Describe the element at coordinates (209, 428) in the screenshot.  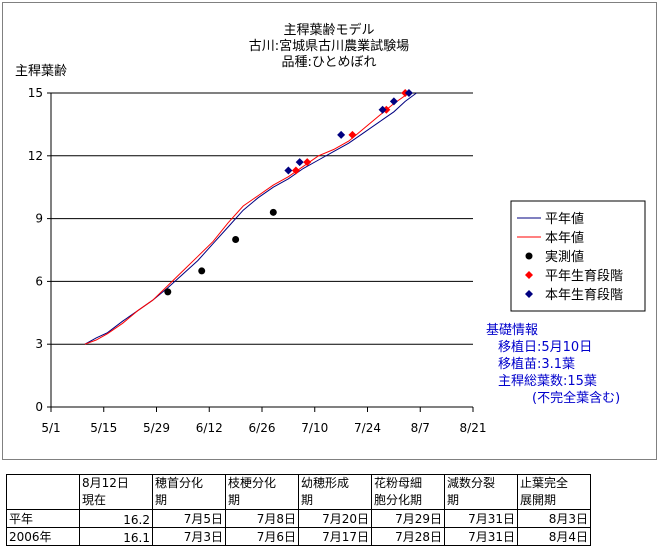
I see `x-tick-label: 6/12` at that location.